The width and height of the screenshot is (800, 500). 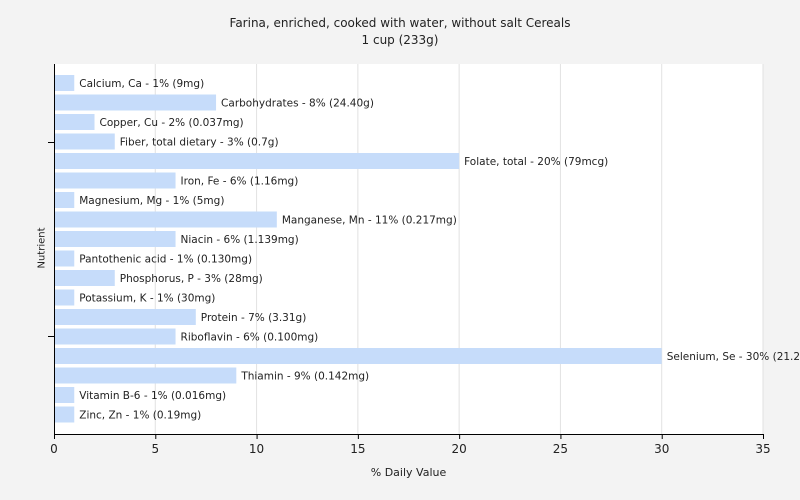 I want to click on bar-label: Potassium, K - 1% (30mg), so click(x=147, y=299).